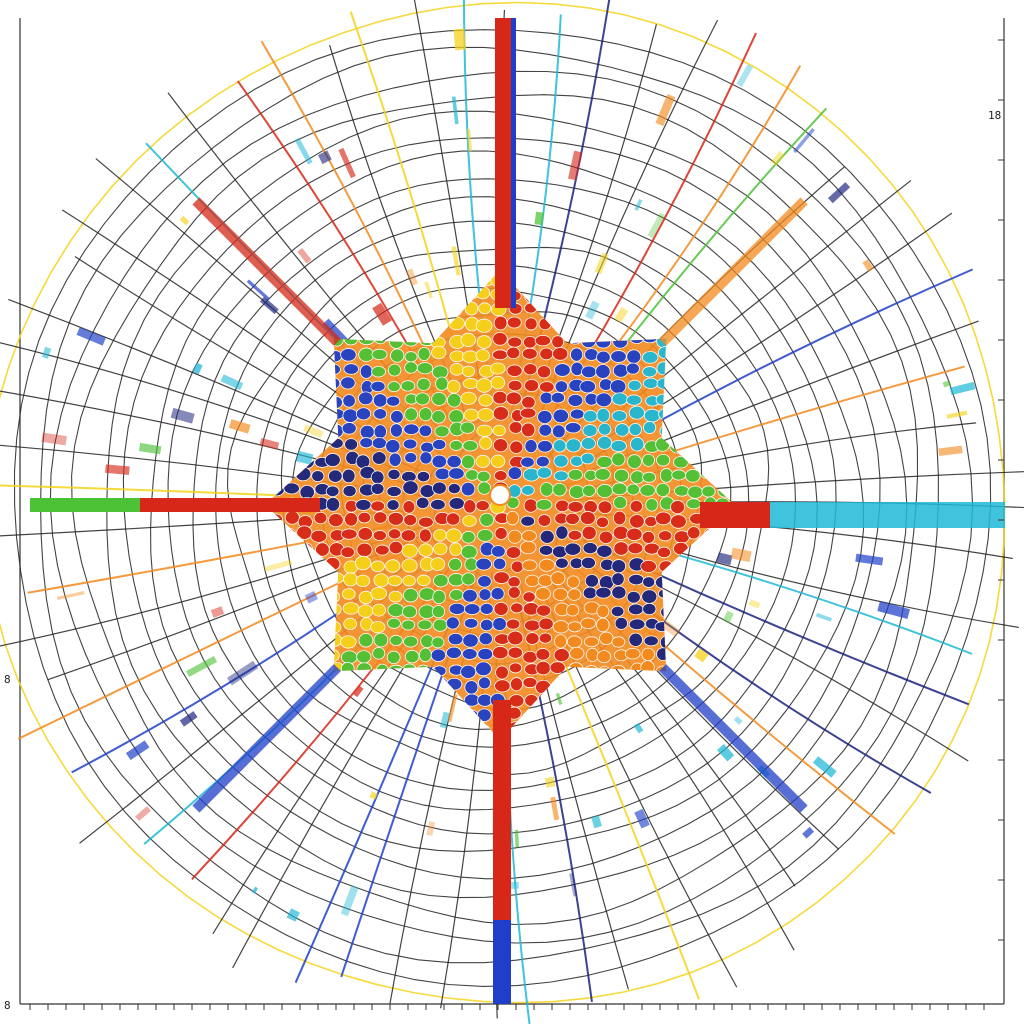 The height and width of the screenshot is (1024, 1024). I want to click on diagonal-streak, so click(733, 271).